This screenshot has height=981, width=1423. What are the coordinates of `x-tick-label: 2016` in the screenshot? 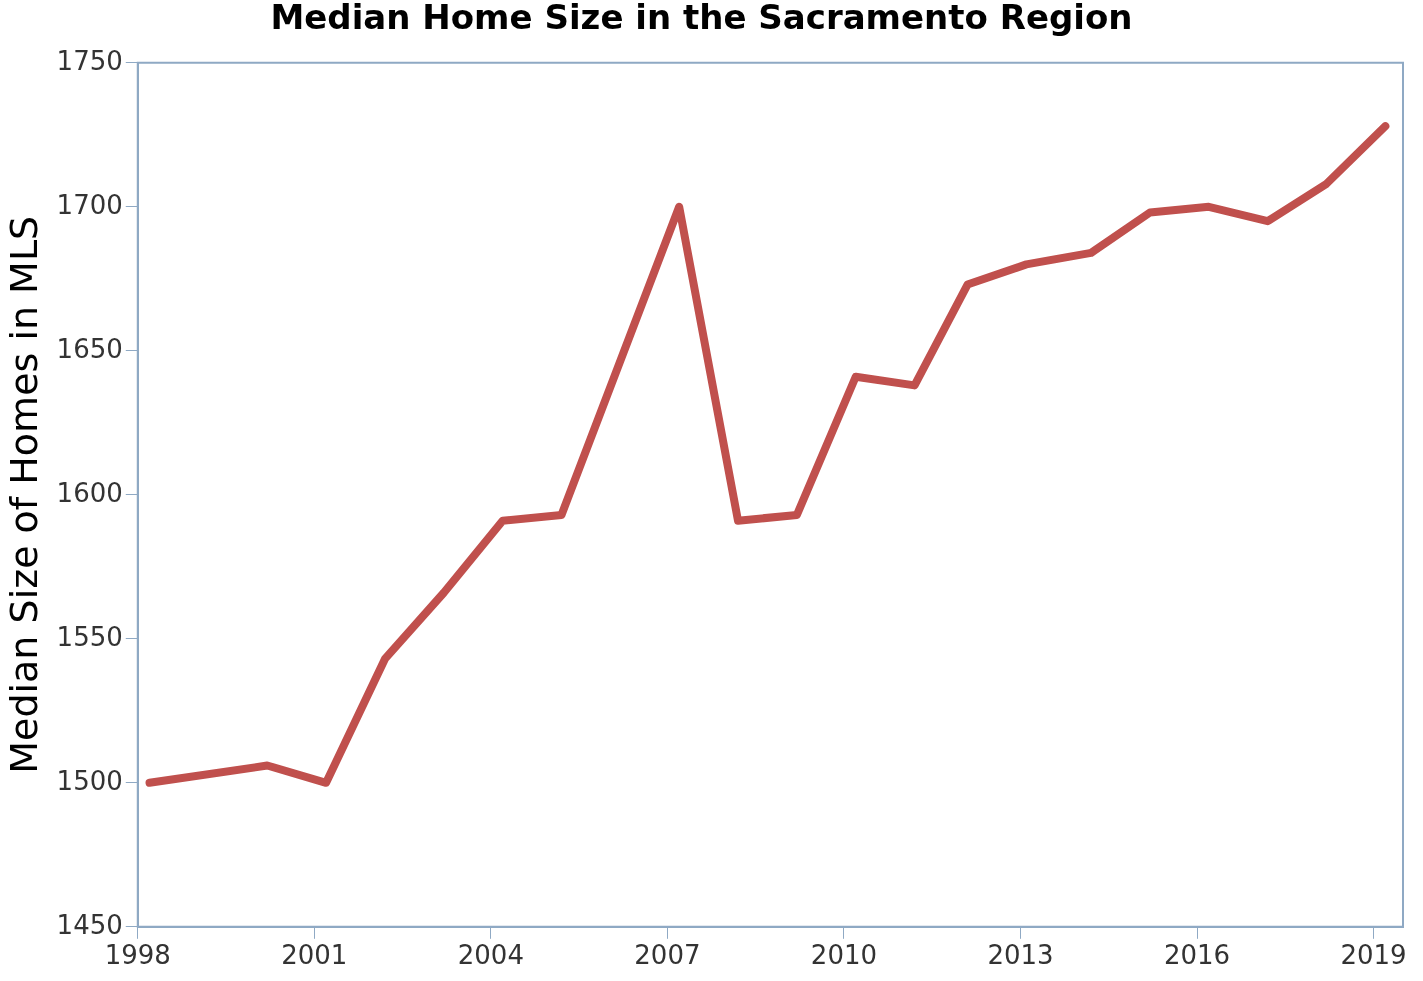 It's located at (1197, 955).